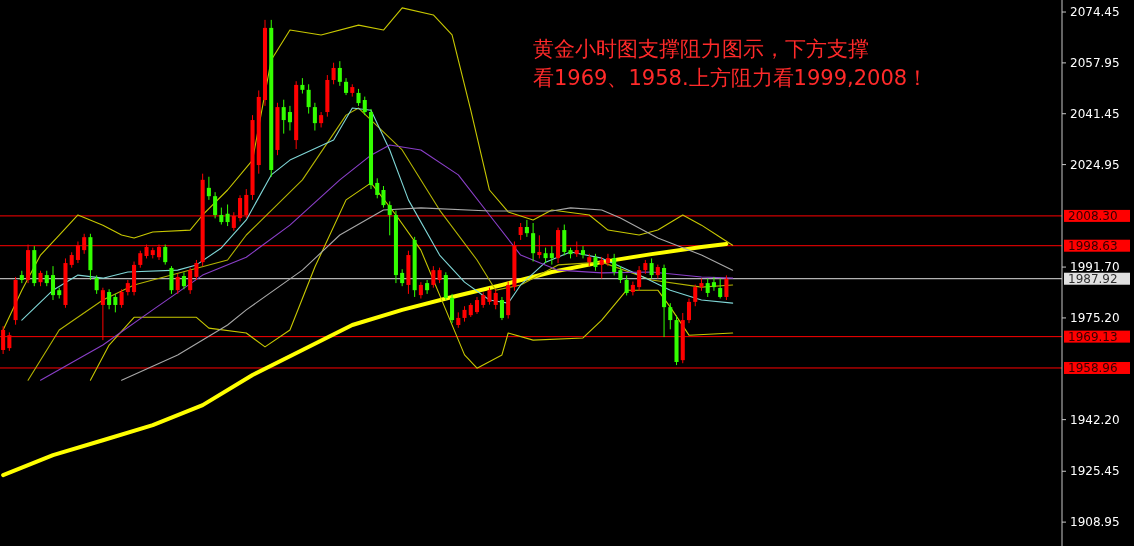 This screenshot has width=1134, height=546. I want to click on annotation: 黄金小时图支撑阻力图示，下方支撑, so click(701, 49).